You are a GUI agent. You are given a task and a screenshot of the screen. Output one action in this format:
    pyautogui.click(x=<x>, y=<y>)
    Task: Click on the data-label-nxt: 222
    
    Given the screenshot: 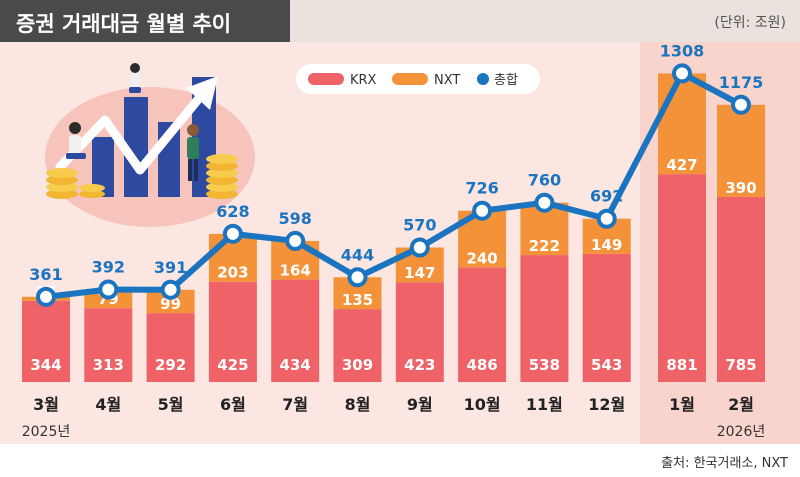 What is the action you would take?
    pyautogui.click(x=544, y=246)
    